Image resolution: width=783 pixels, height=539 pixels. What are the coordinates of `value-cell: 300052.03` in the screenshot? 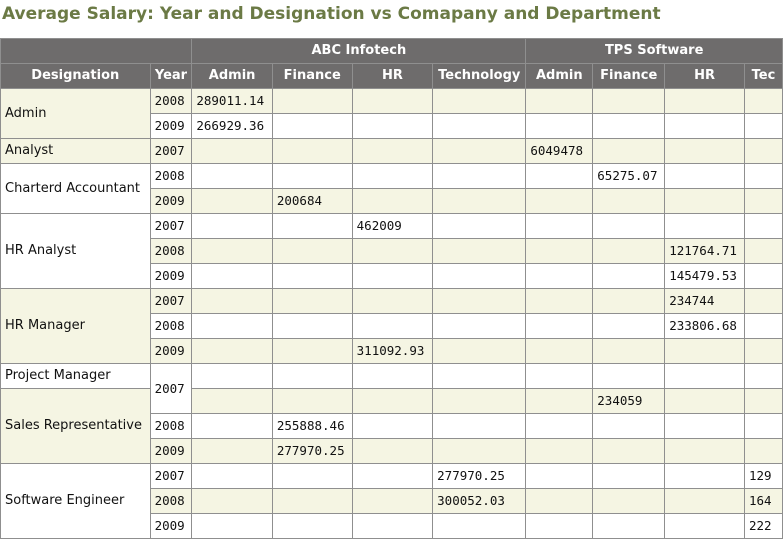 It's located at (479, 501).